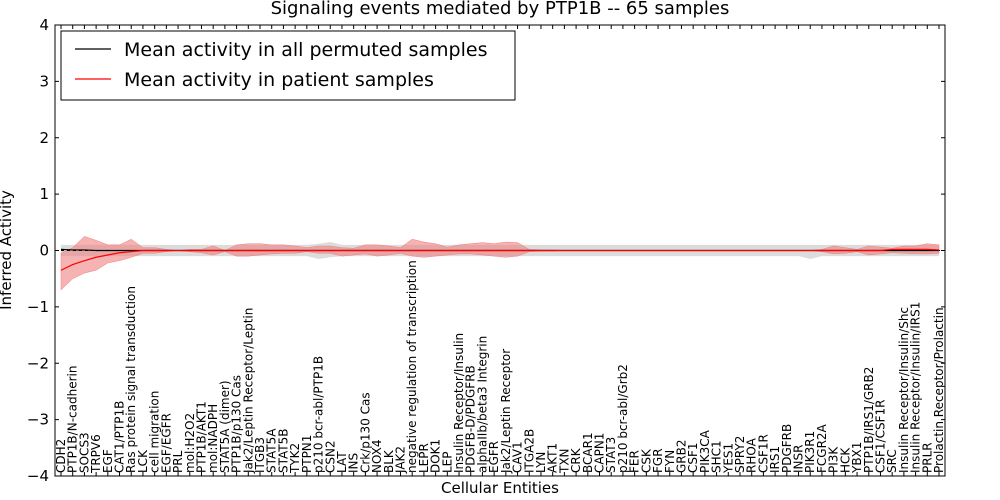 The image size is (1000, 500). What do you see at coordinates (44, 138) in the screenshot?
I see `y-tick-label: 2` at bounding box center [44, 138].